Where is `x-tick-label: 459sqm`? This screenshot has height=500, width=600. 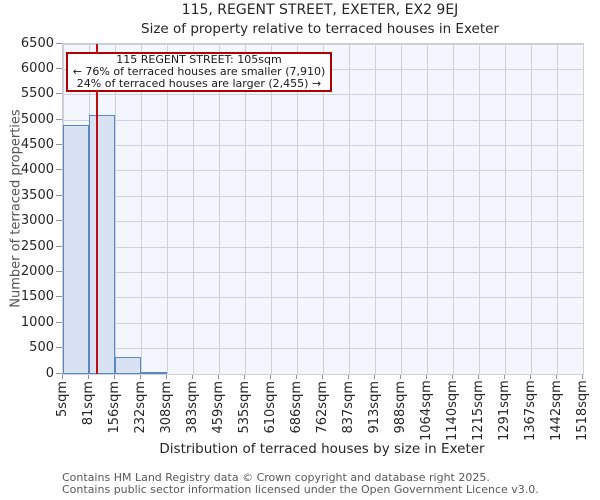 x-tick-label: 459sqm is located at coordinates (218, 407).